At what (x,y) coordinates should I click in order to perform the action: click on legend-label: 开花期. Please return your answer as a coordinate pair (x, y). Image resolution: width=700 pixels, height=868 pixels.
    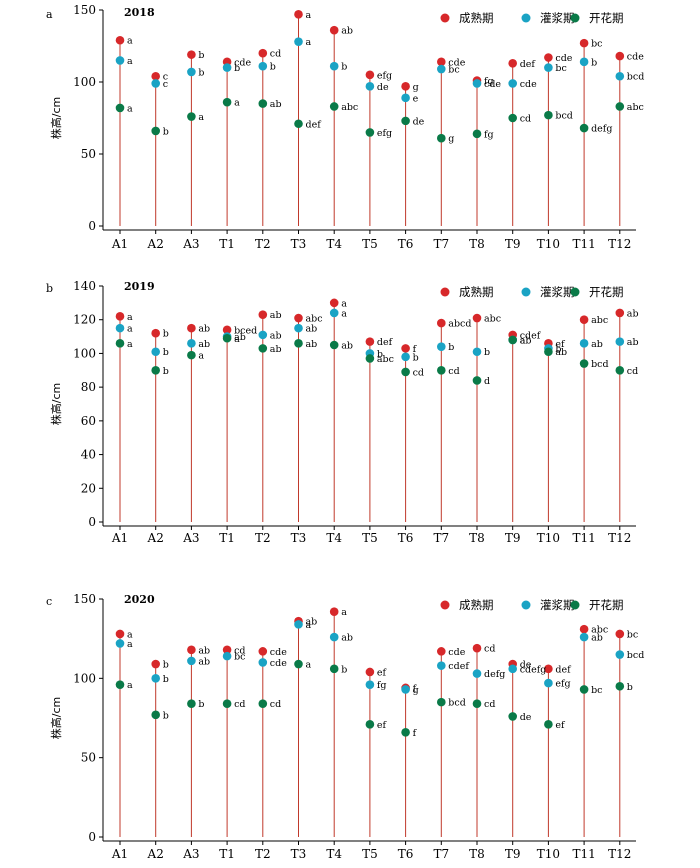
    Looking at the image, I should click on (606, 605).